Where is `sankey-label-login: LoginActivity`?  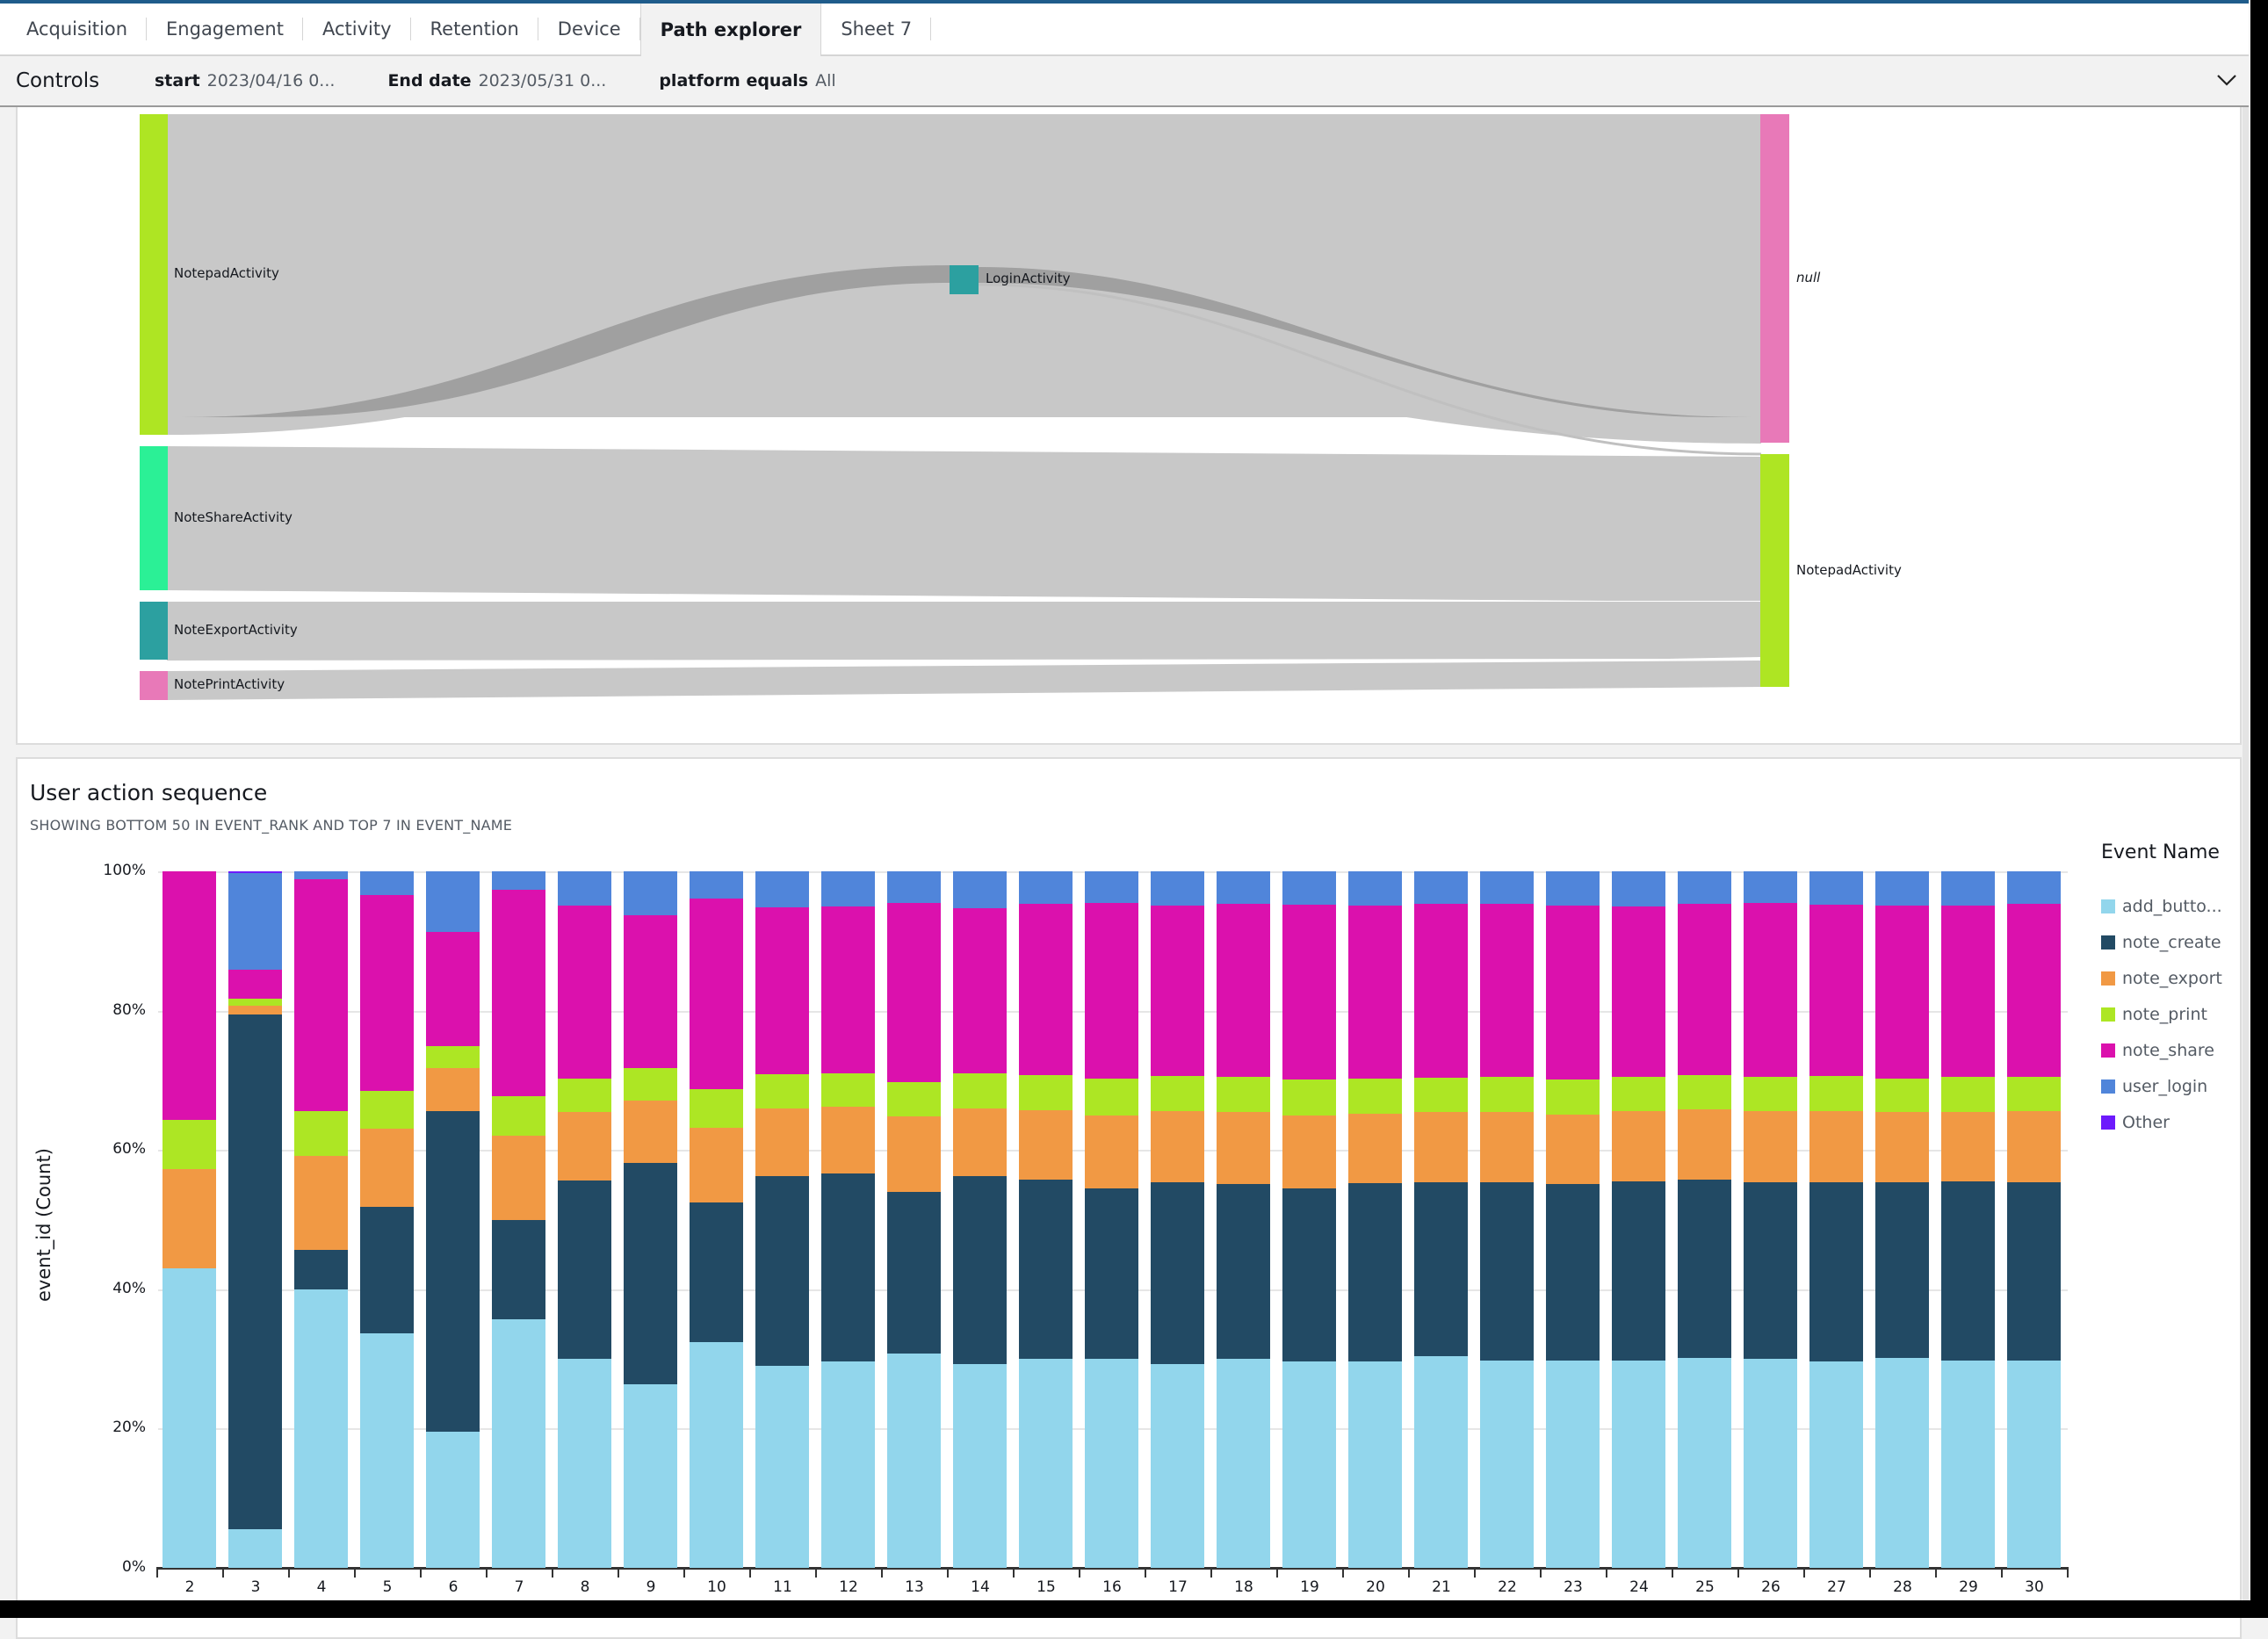 sankey-label-login: LoginActivity is located at coordinates (1029, 278).